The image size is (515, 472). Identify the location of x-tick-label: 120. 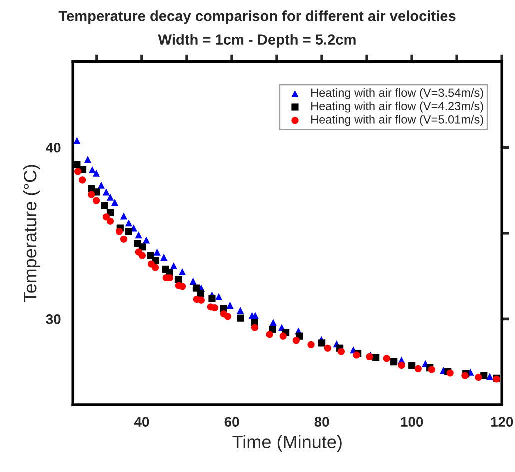
(502, 422).